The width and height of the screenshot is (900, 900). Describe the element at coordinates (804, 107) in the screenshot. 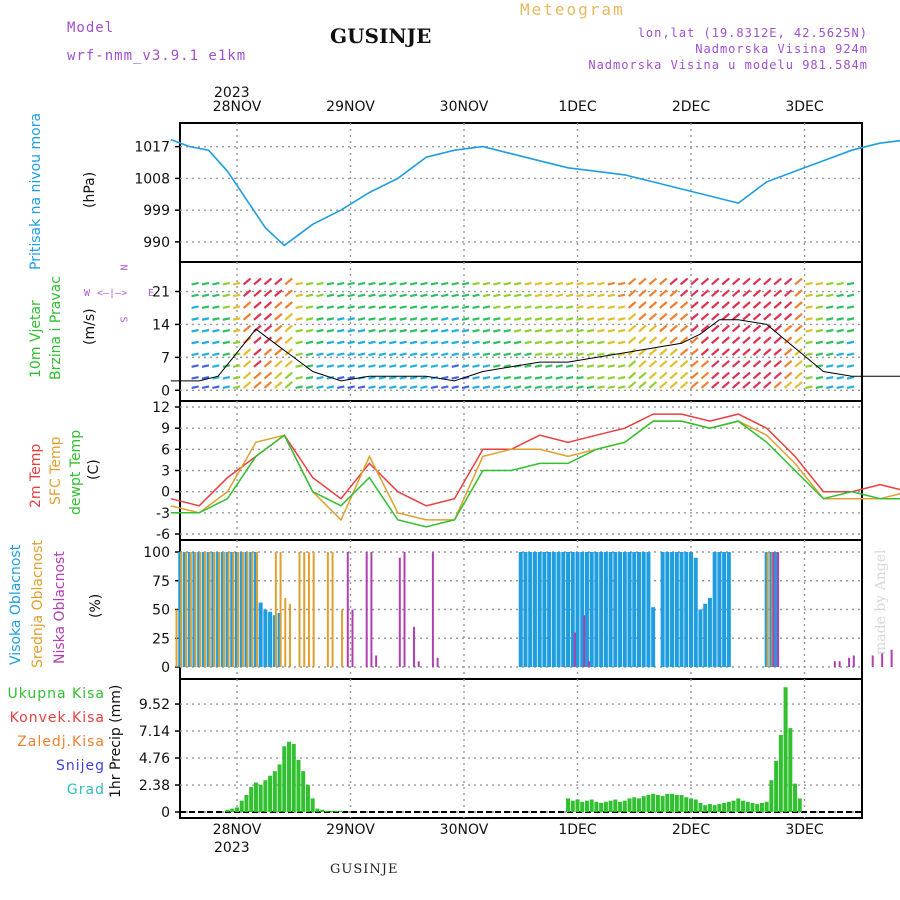

I see `top-date-label: 3DEC` at that location.